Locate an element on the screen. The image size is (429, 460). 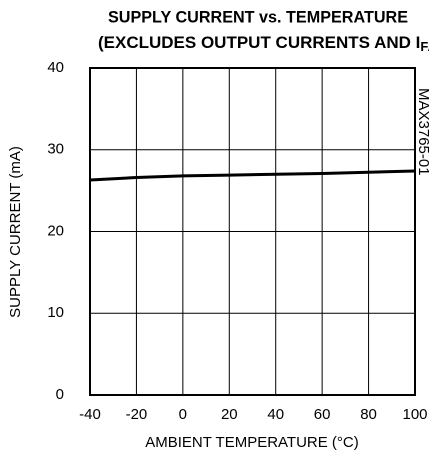
subtitle-subscript: FAIL is located at coordinates (424, 46).